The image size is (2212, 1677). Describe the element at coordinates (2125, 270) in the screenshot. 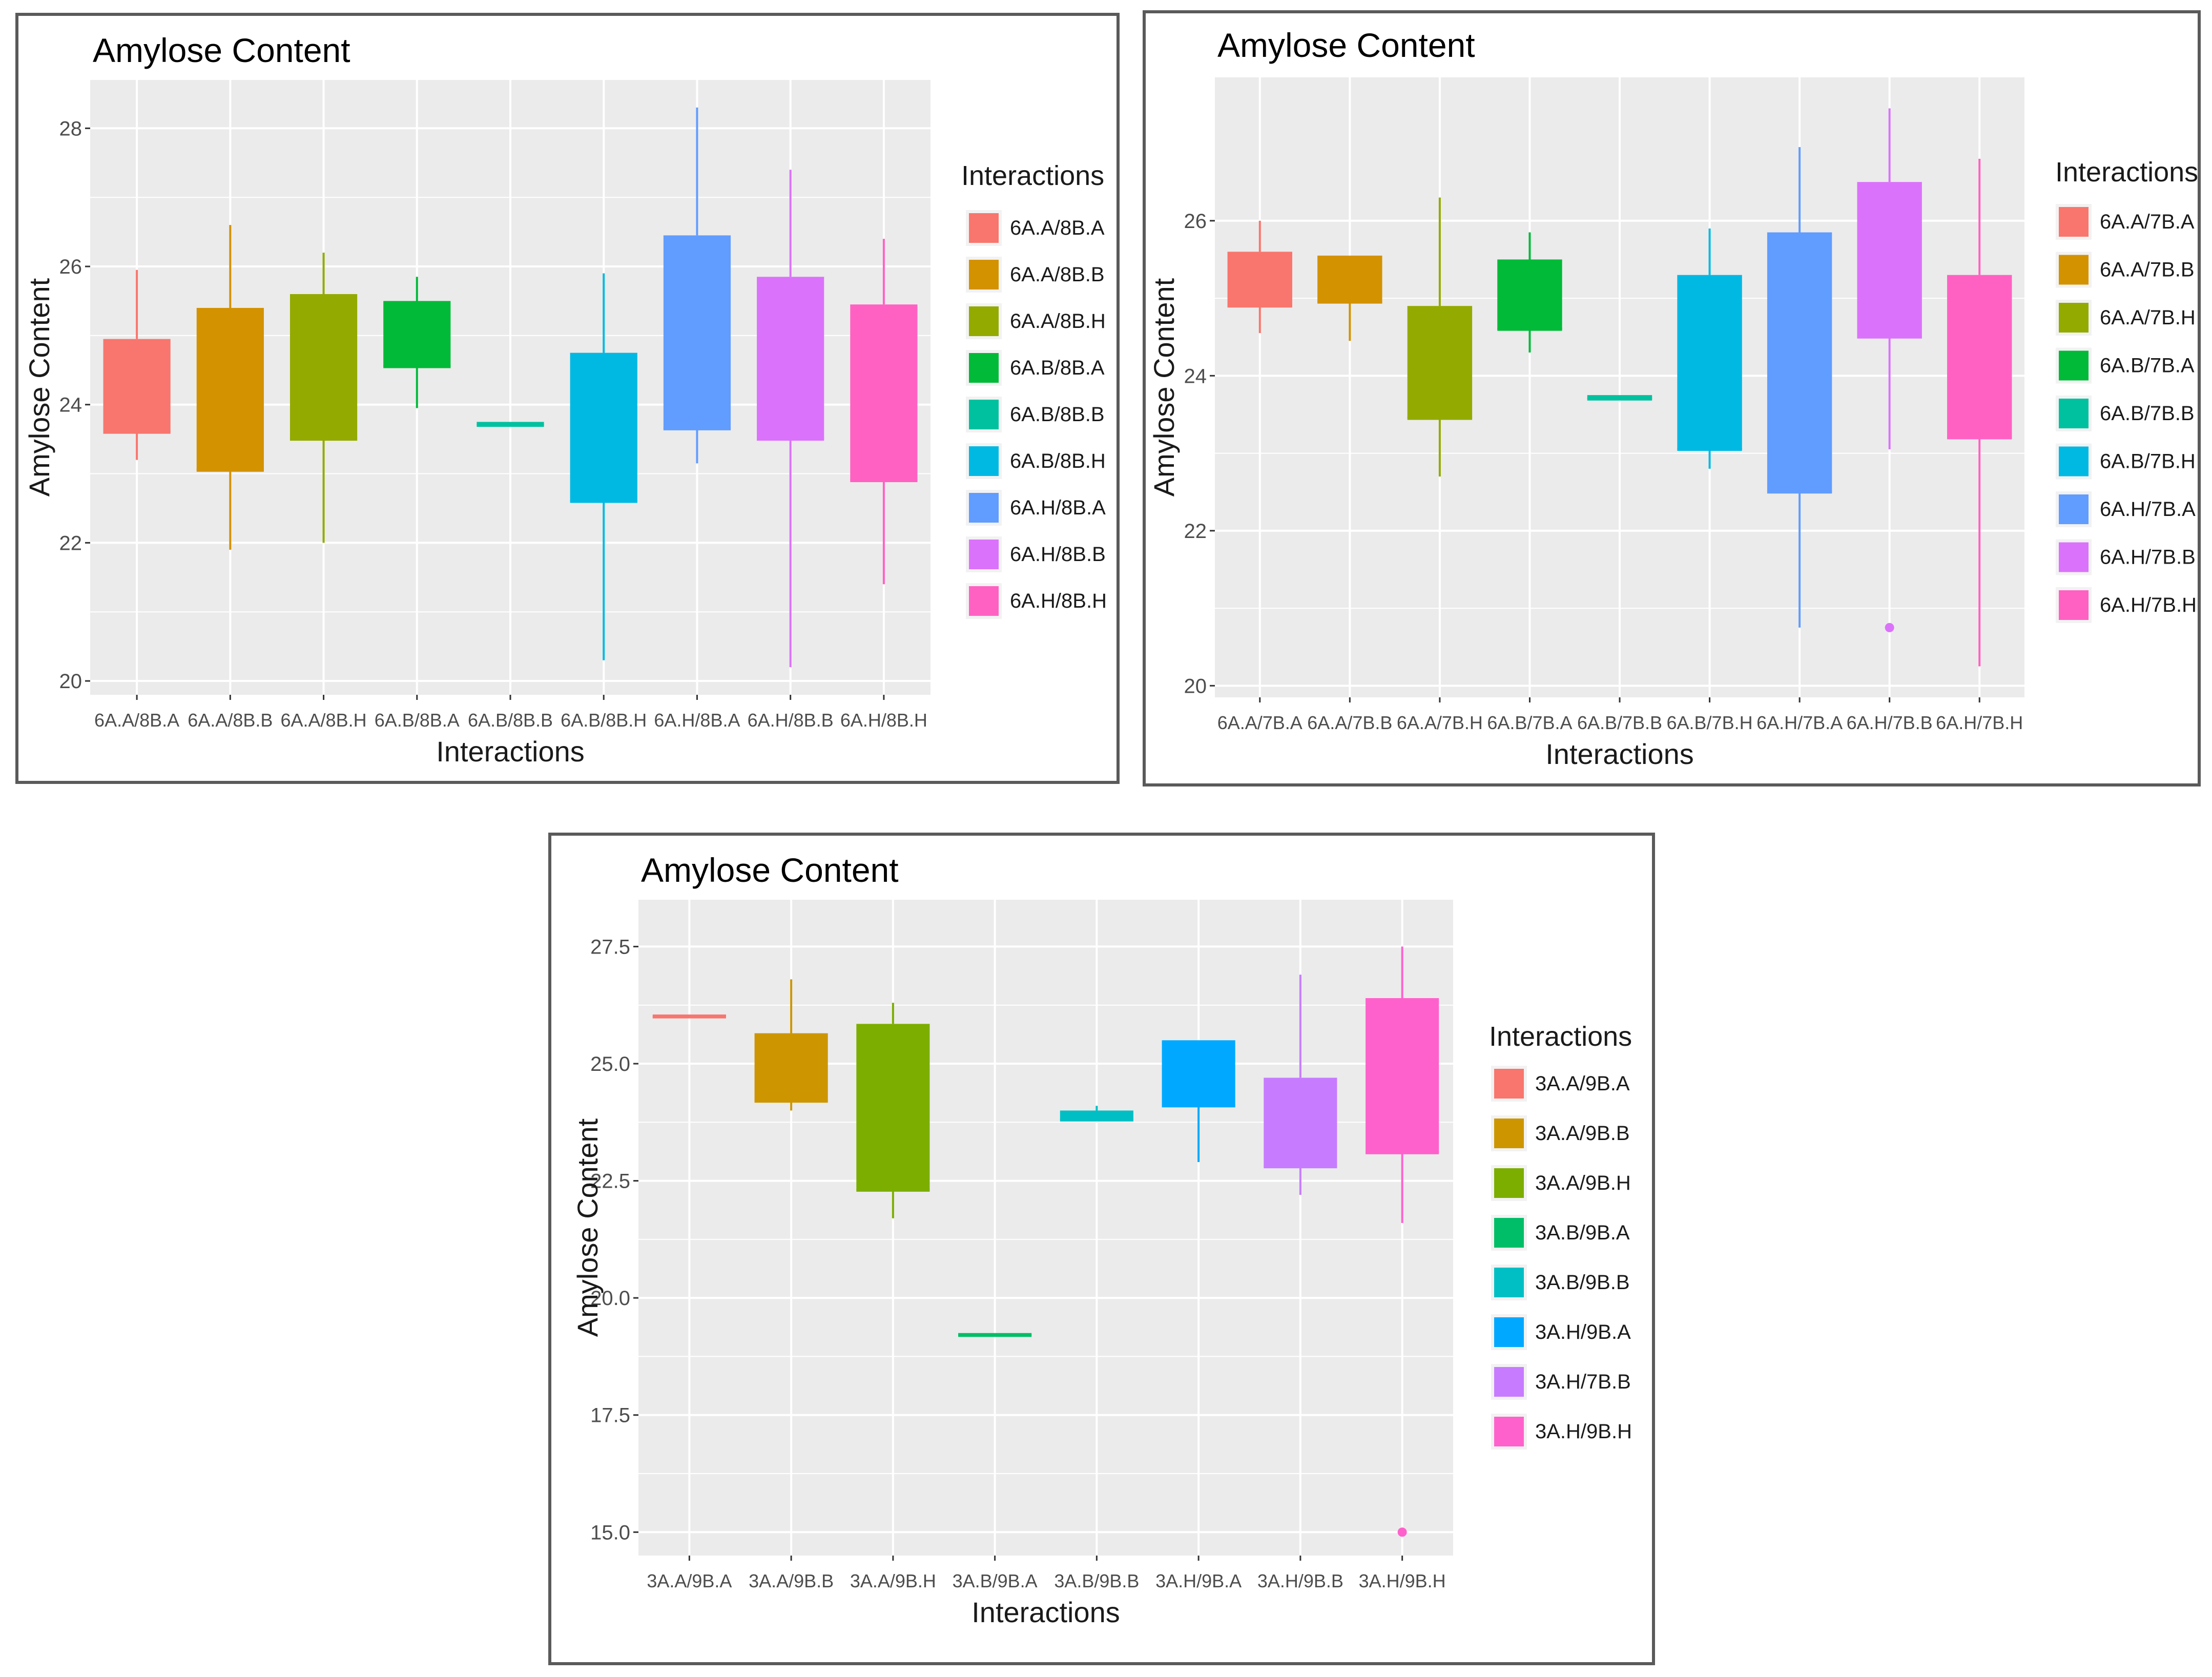

I see `legend-item-6a-a-7b-b: 6A.A/7B.B` at that location.